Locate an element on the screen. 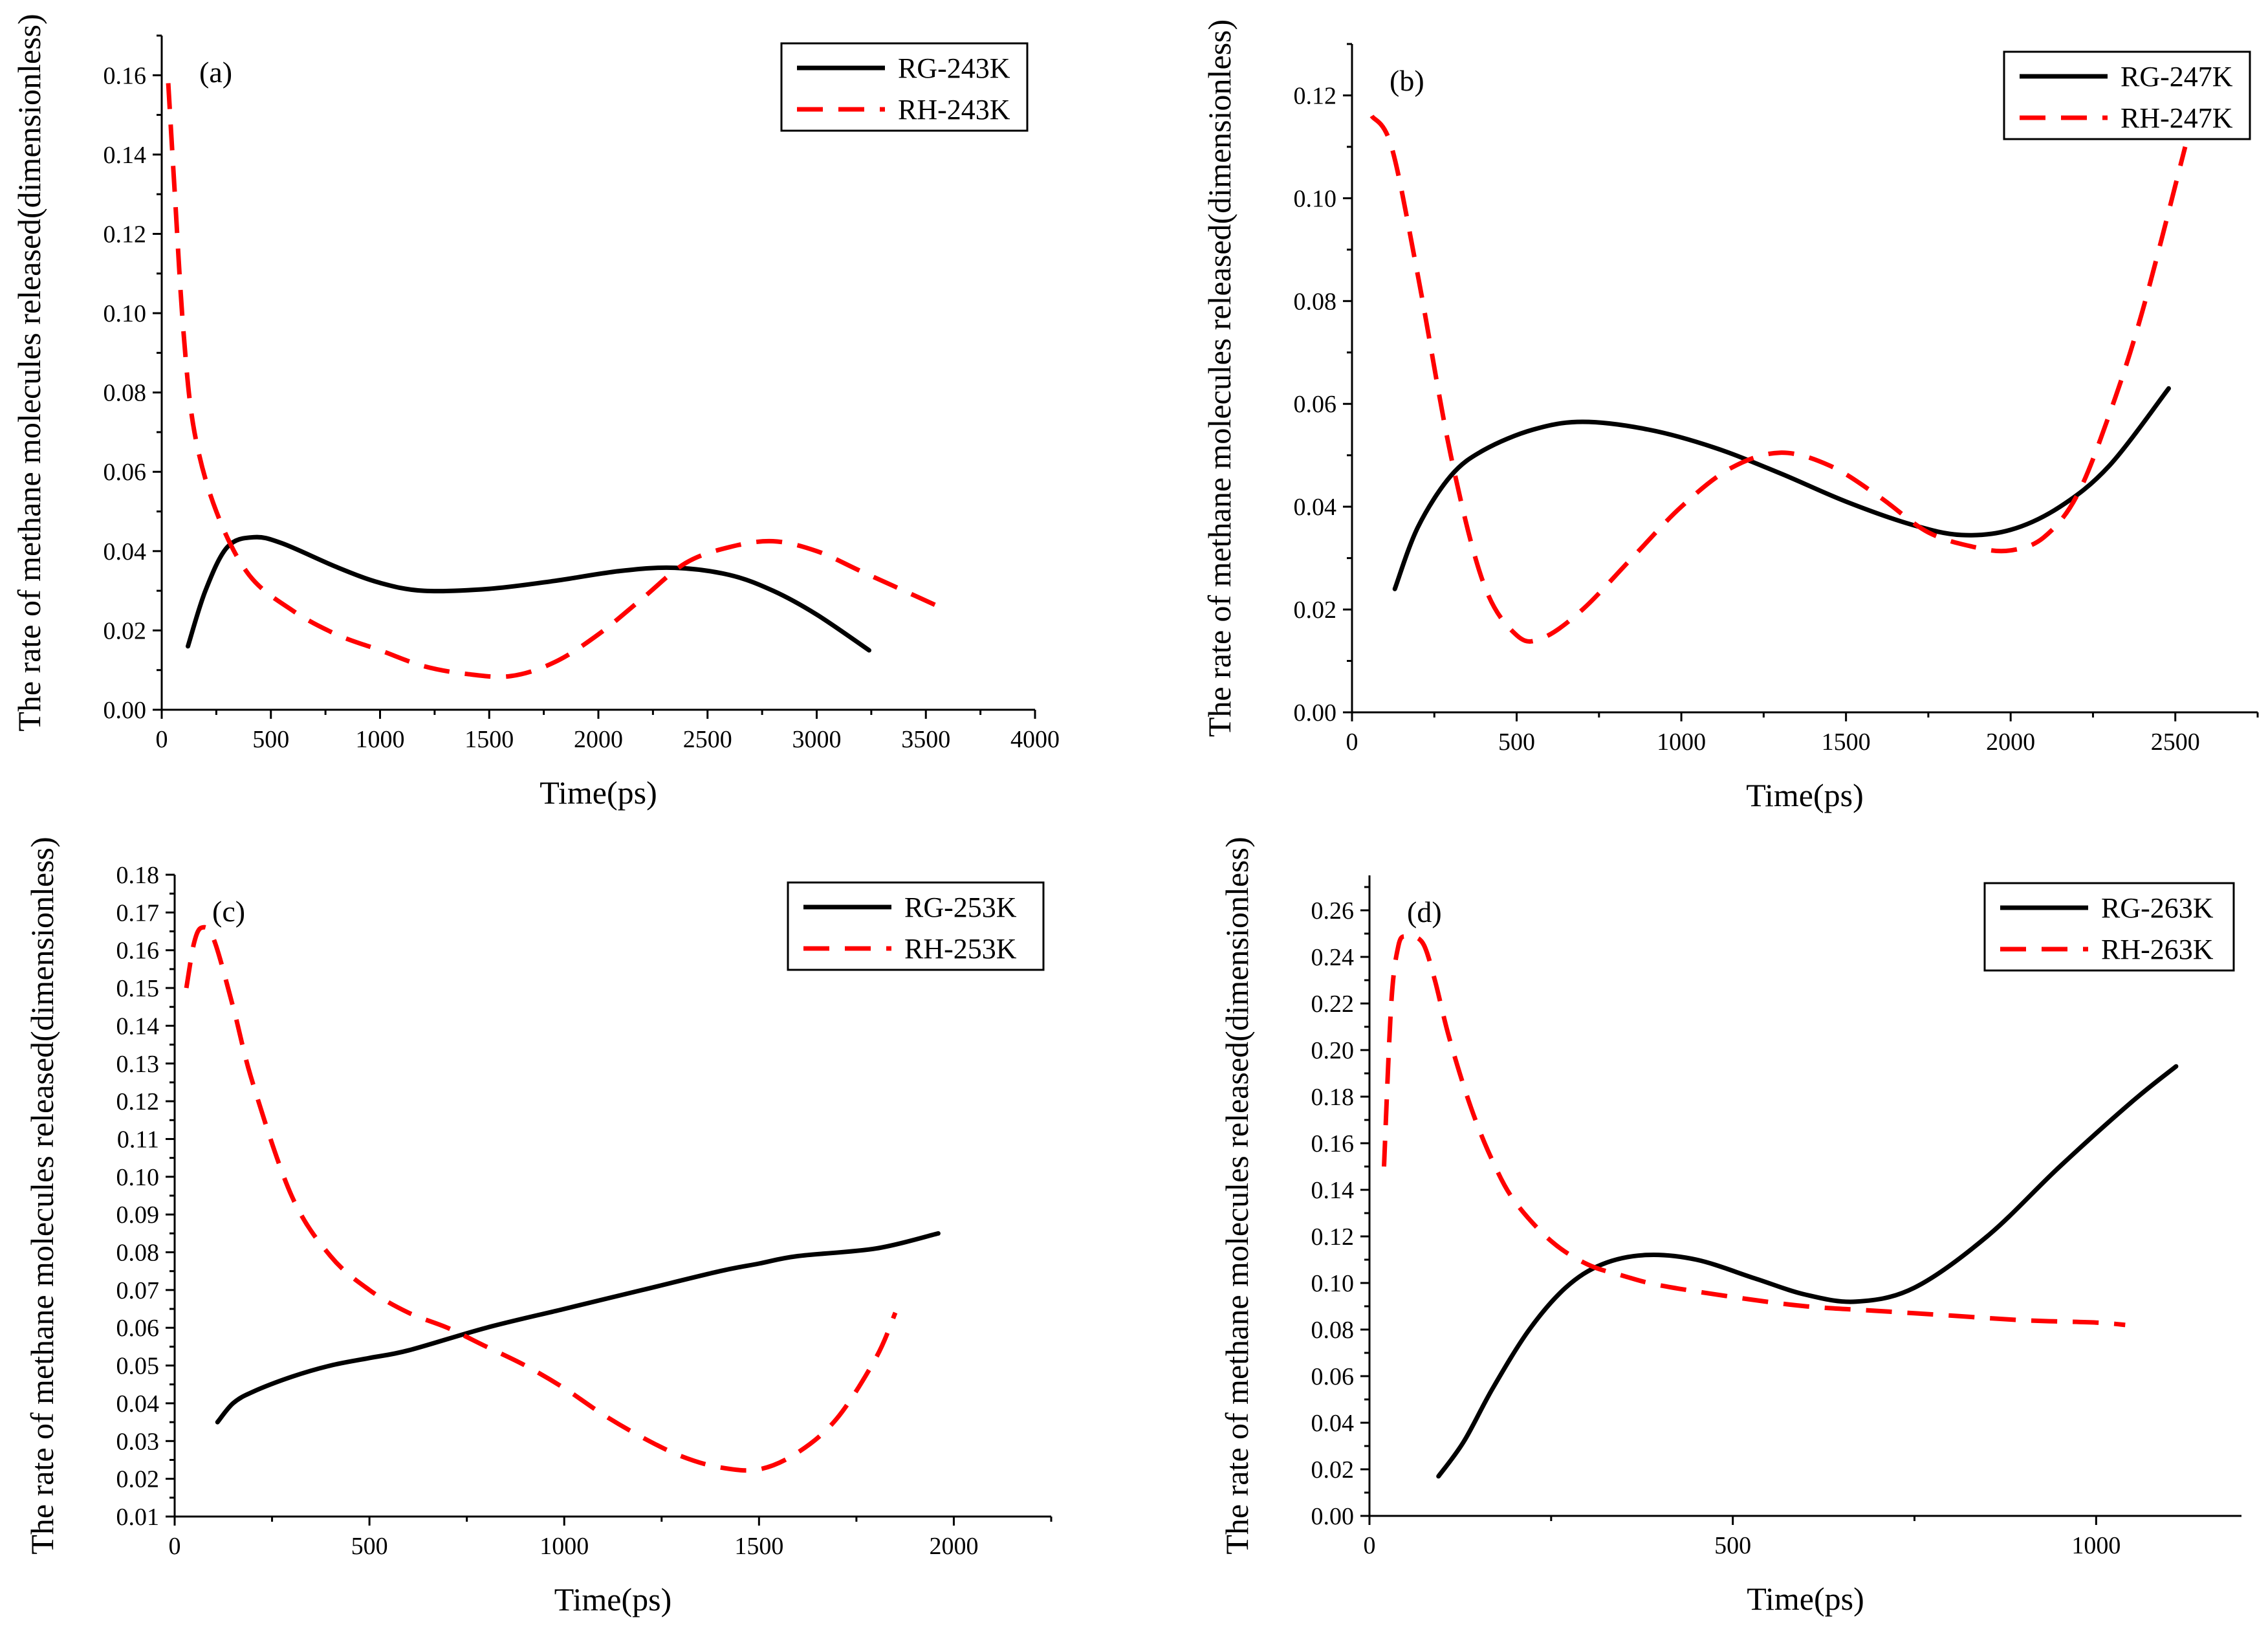 This screenshot has width=2268, height=1633. legend-entry: RH-263K is located at coordinates (2158, 949).